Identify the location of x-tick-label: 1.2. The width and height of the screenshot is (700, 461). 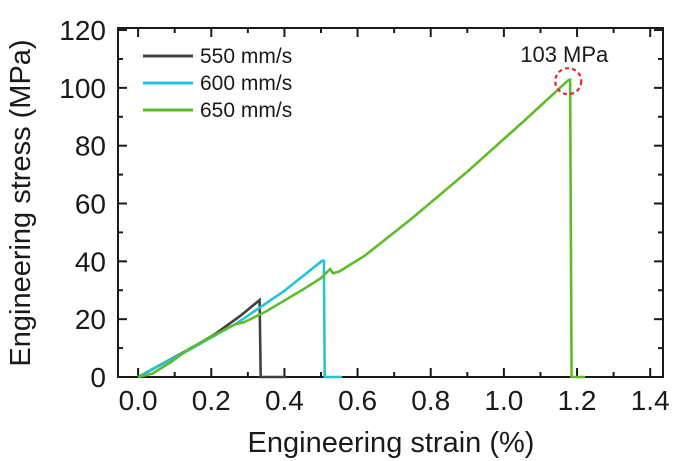
(577, 400).